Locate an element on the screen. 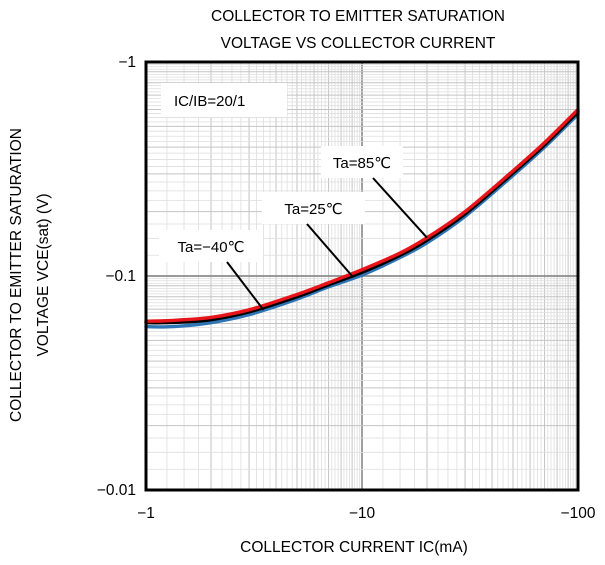 This screenshot has height=565, width=605. y-axis-label-line-1: COLLECTOR TO EMITTER SATURATION is located at coordinates (16, 275).